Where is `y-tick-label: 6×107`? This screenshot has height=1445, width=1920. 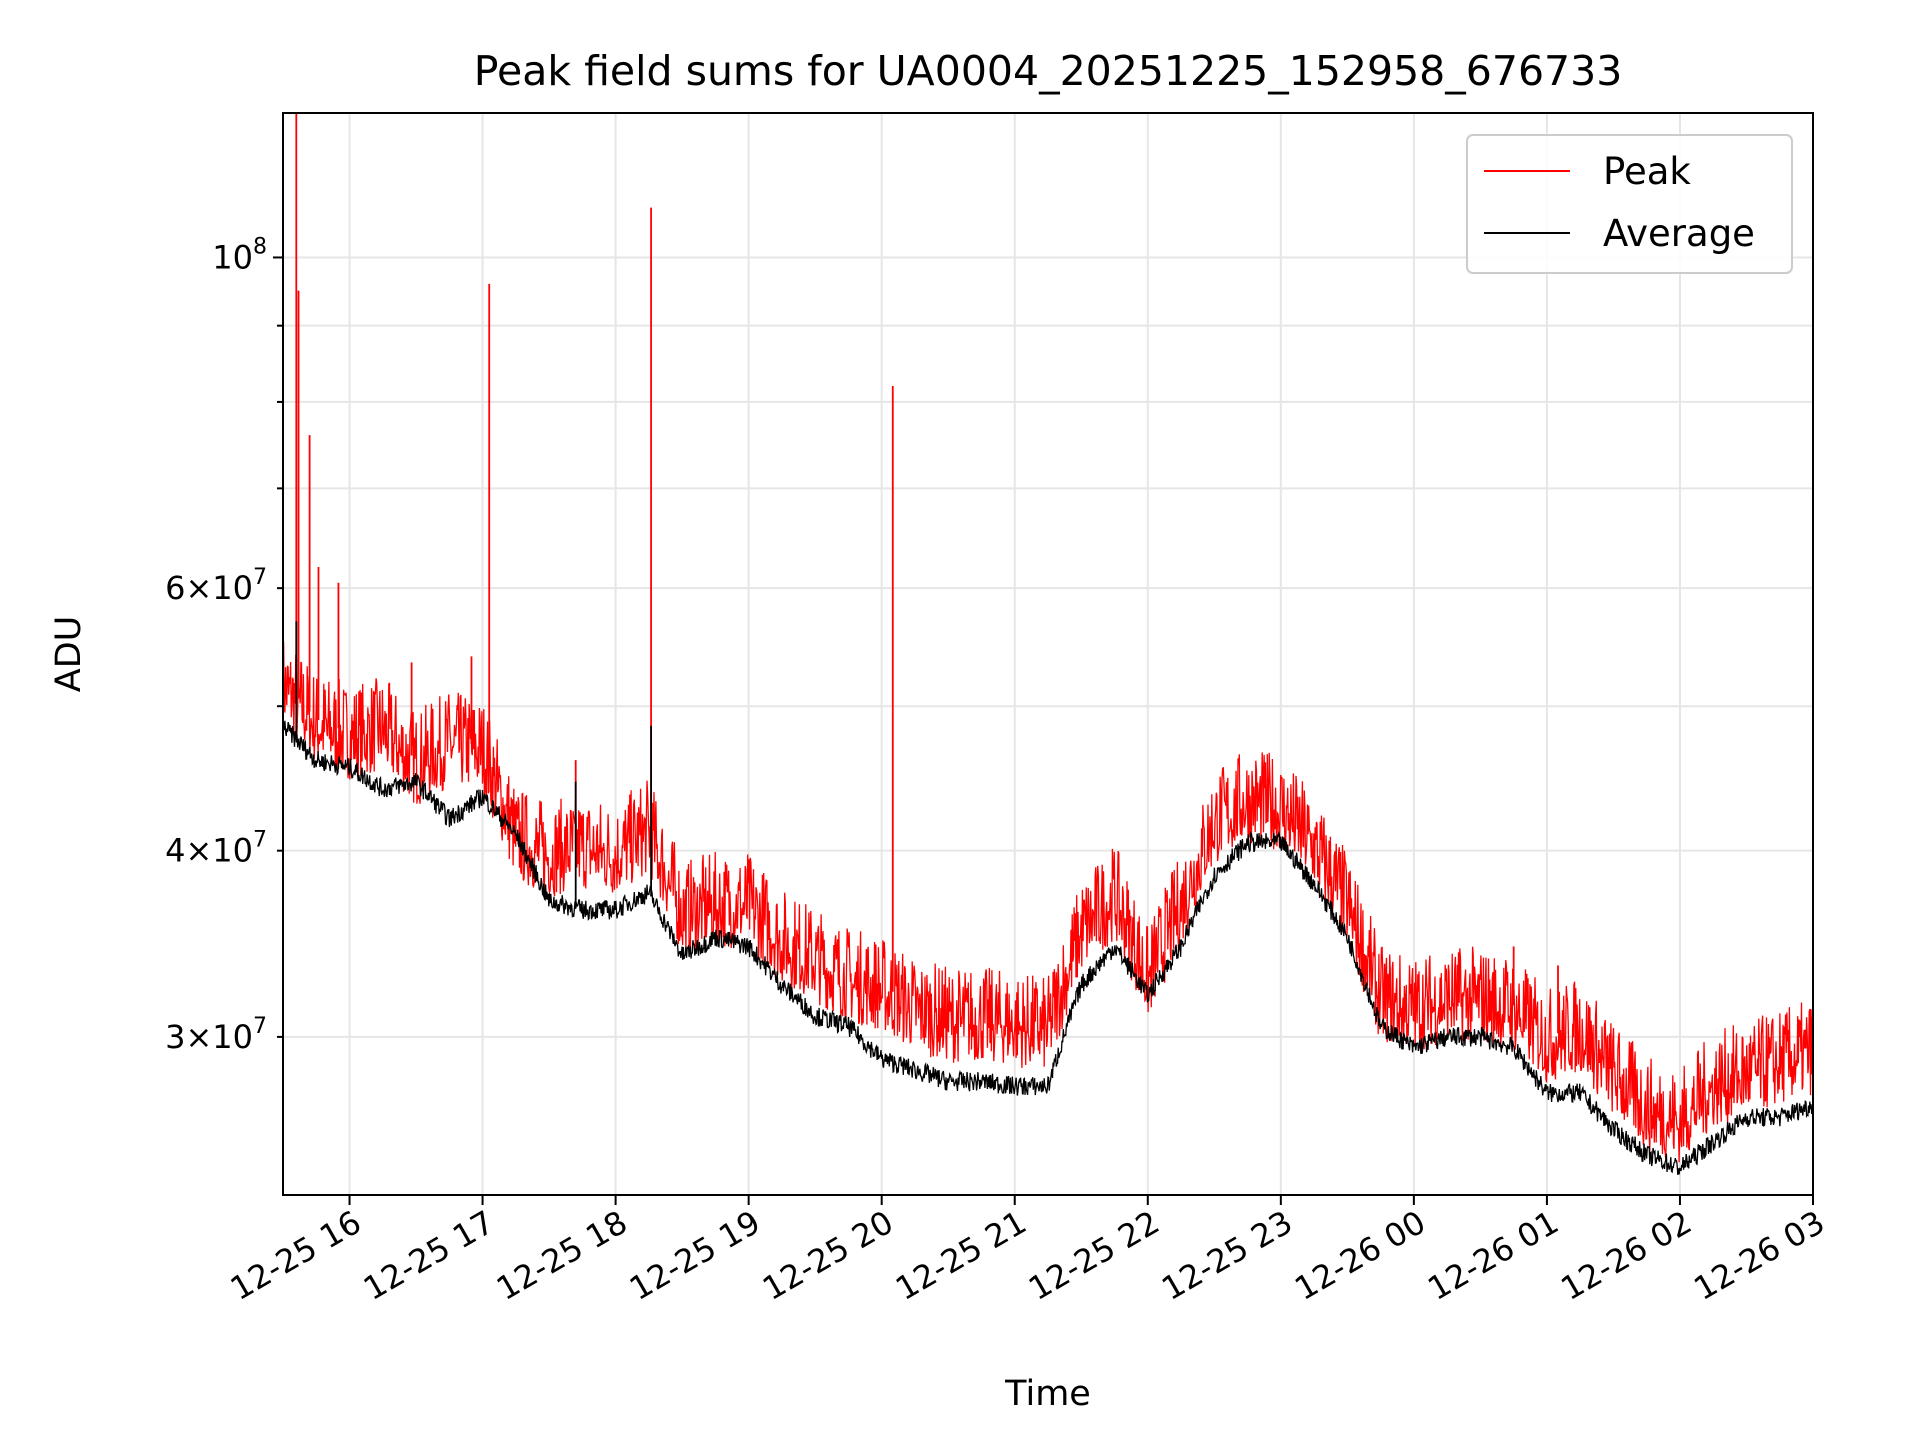 y-tick-label: 6×107 is located at coordinates (216, 586).